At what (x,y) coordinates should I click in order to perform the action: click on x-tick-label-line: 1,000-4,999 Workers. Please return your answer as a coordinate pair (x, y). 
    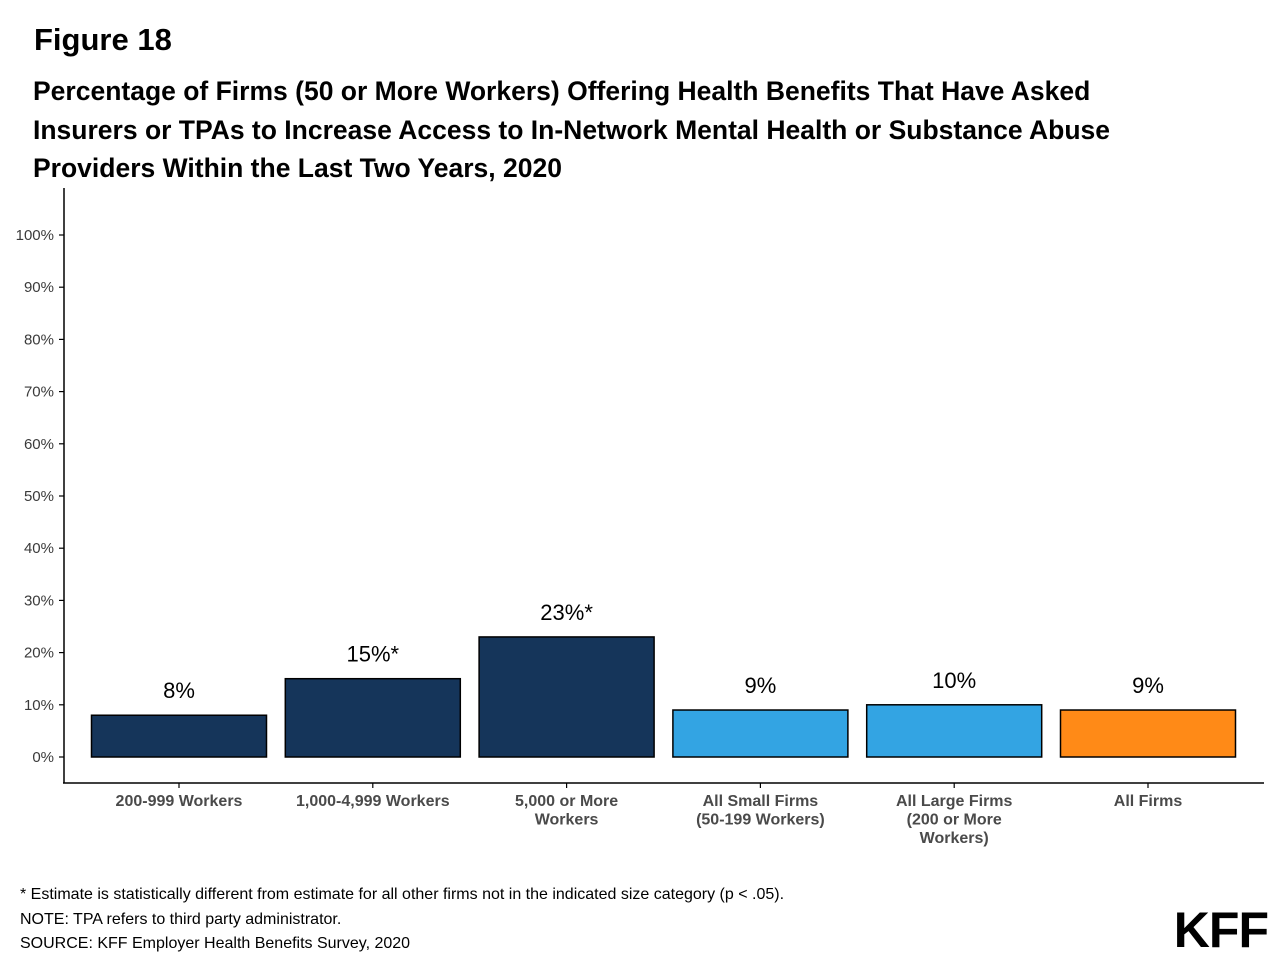
    Looking at the image, I should click on (373, 801).